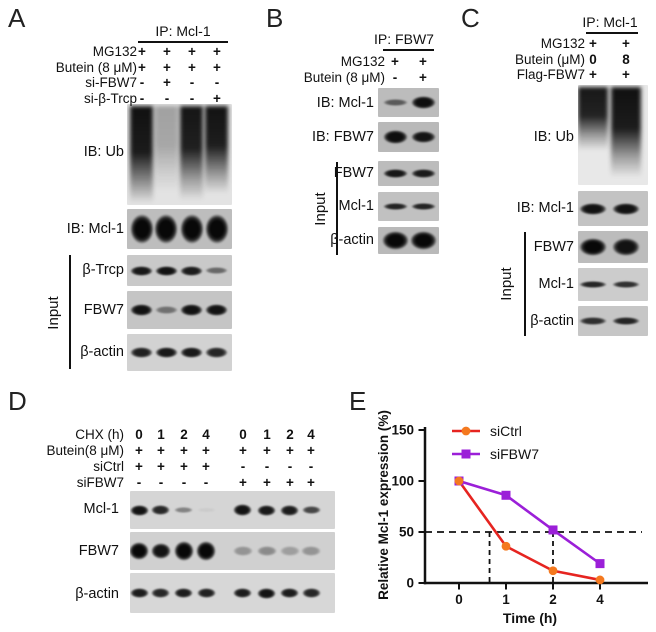 This screenshot has height=632, width=656. What do you see at coordinates (593, 59) in the screenshot?
I see `condition-value: 0` at bounding box center [593, 59].